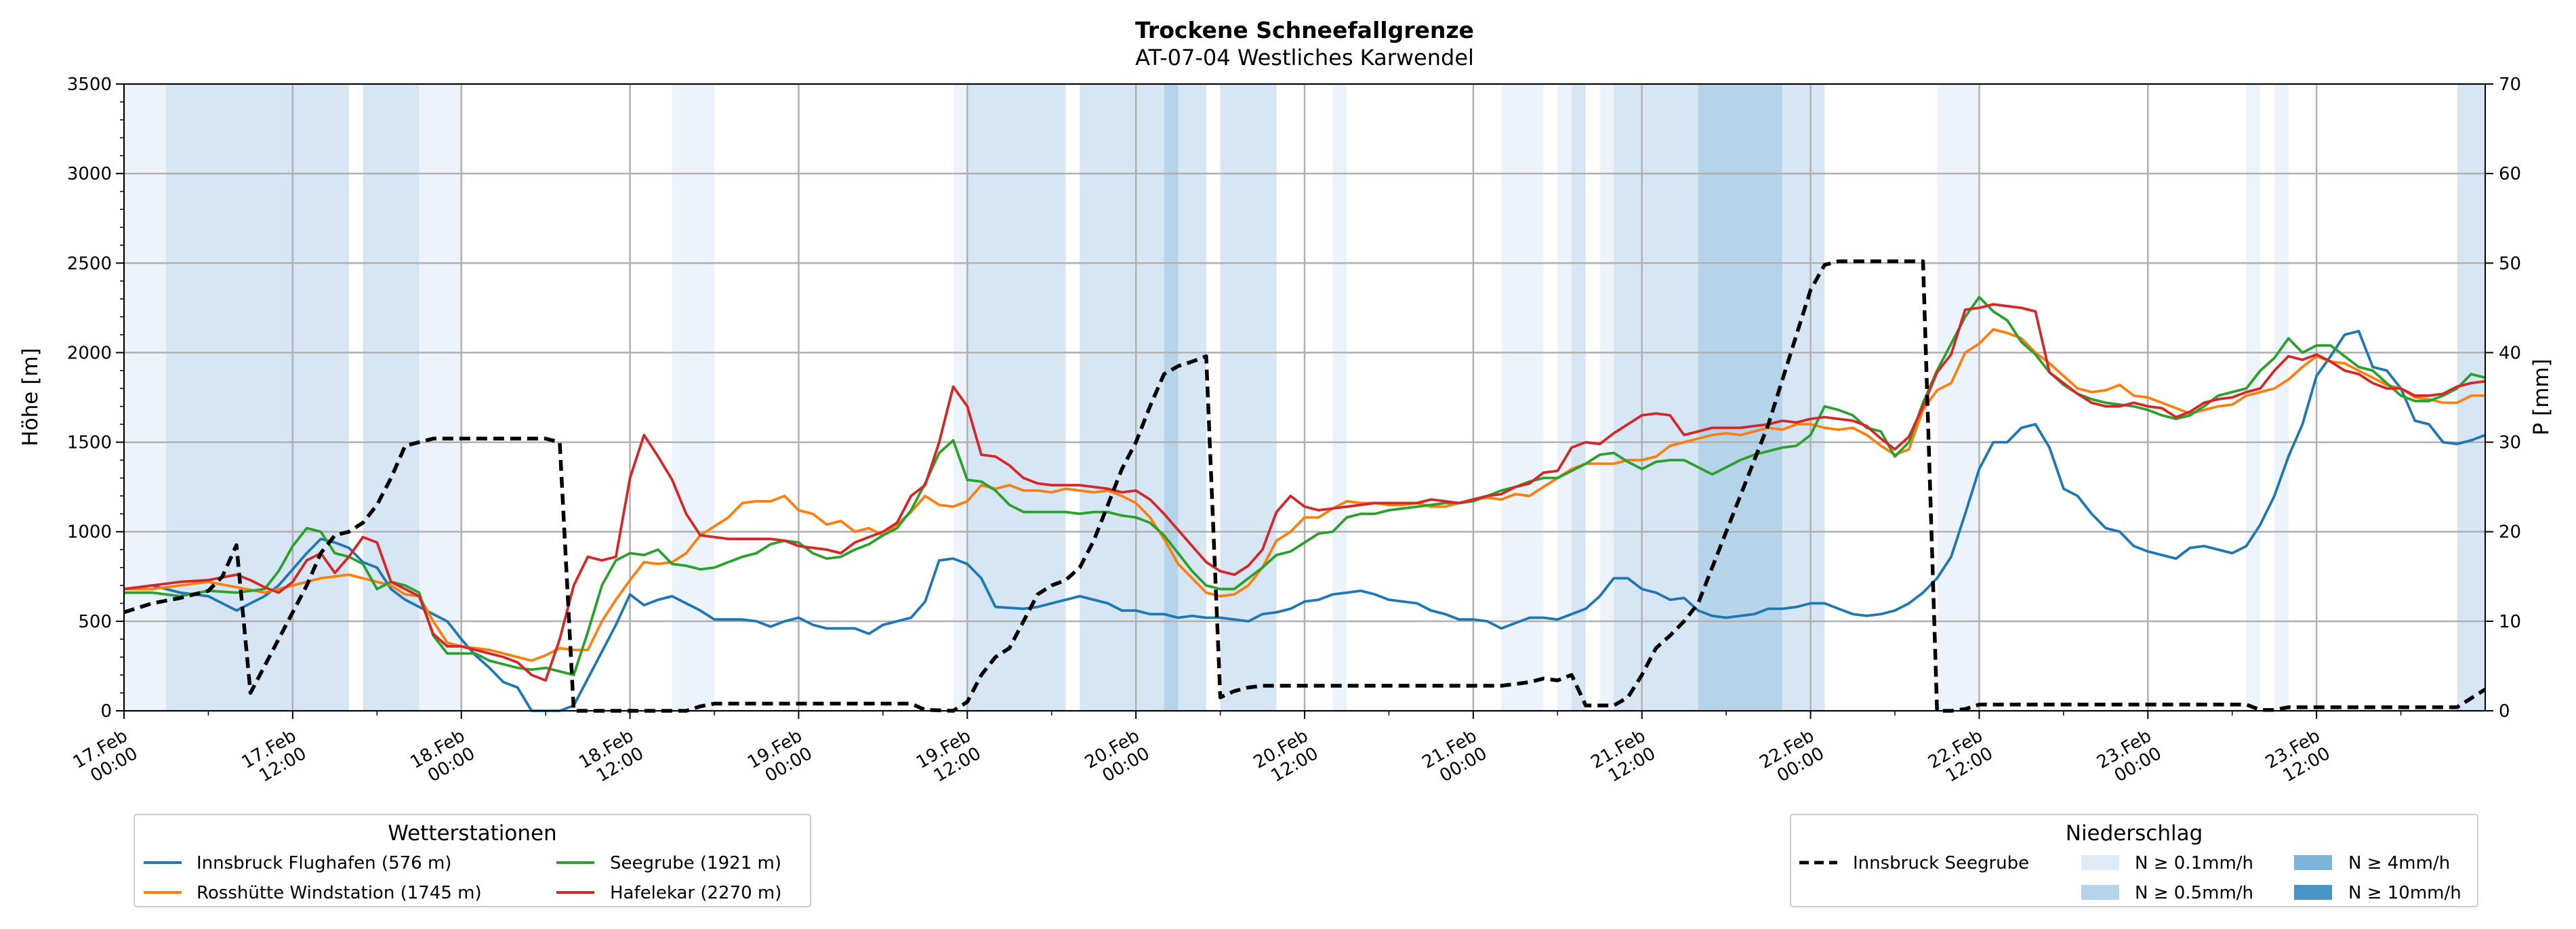 This screenshot has width=2576, height=929. Describe the element at coordinates (340, 893) in the screenshot. I see `legend-item-rosshuette: Rosshütte Windstation (1745 m)` at that location.